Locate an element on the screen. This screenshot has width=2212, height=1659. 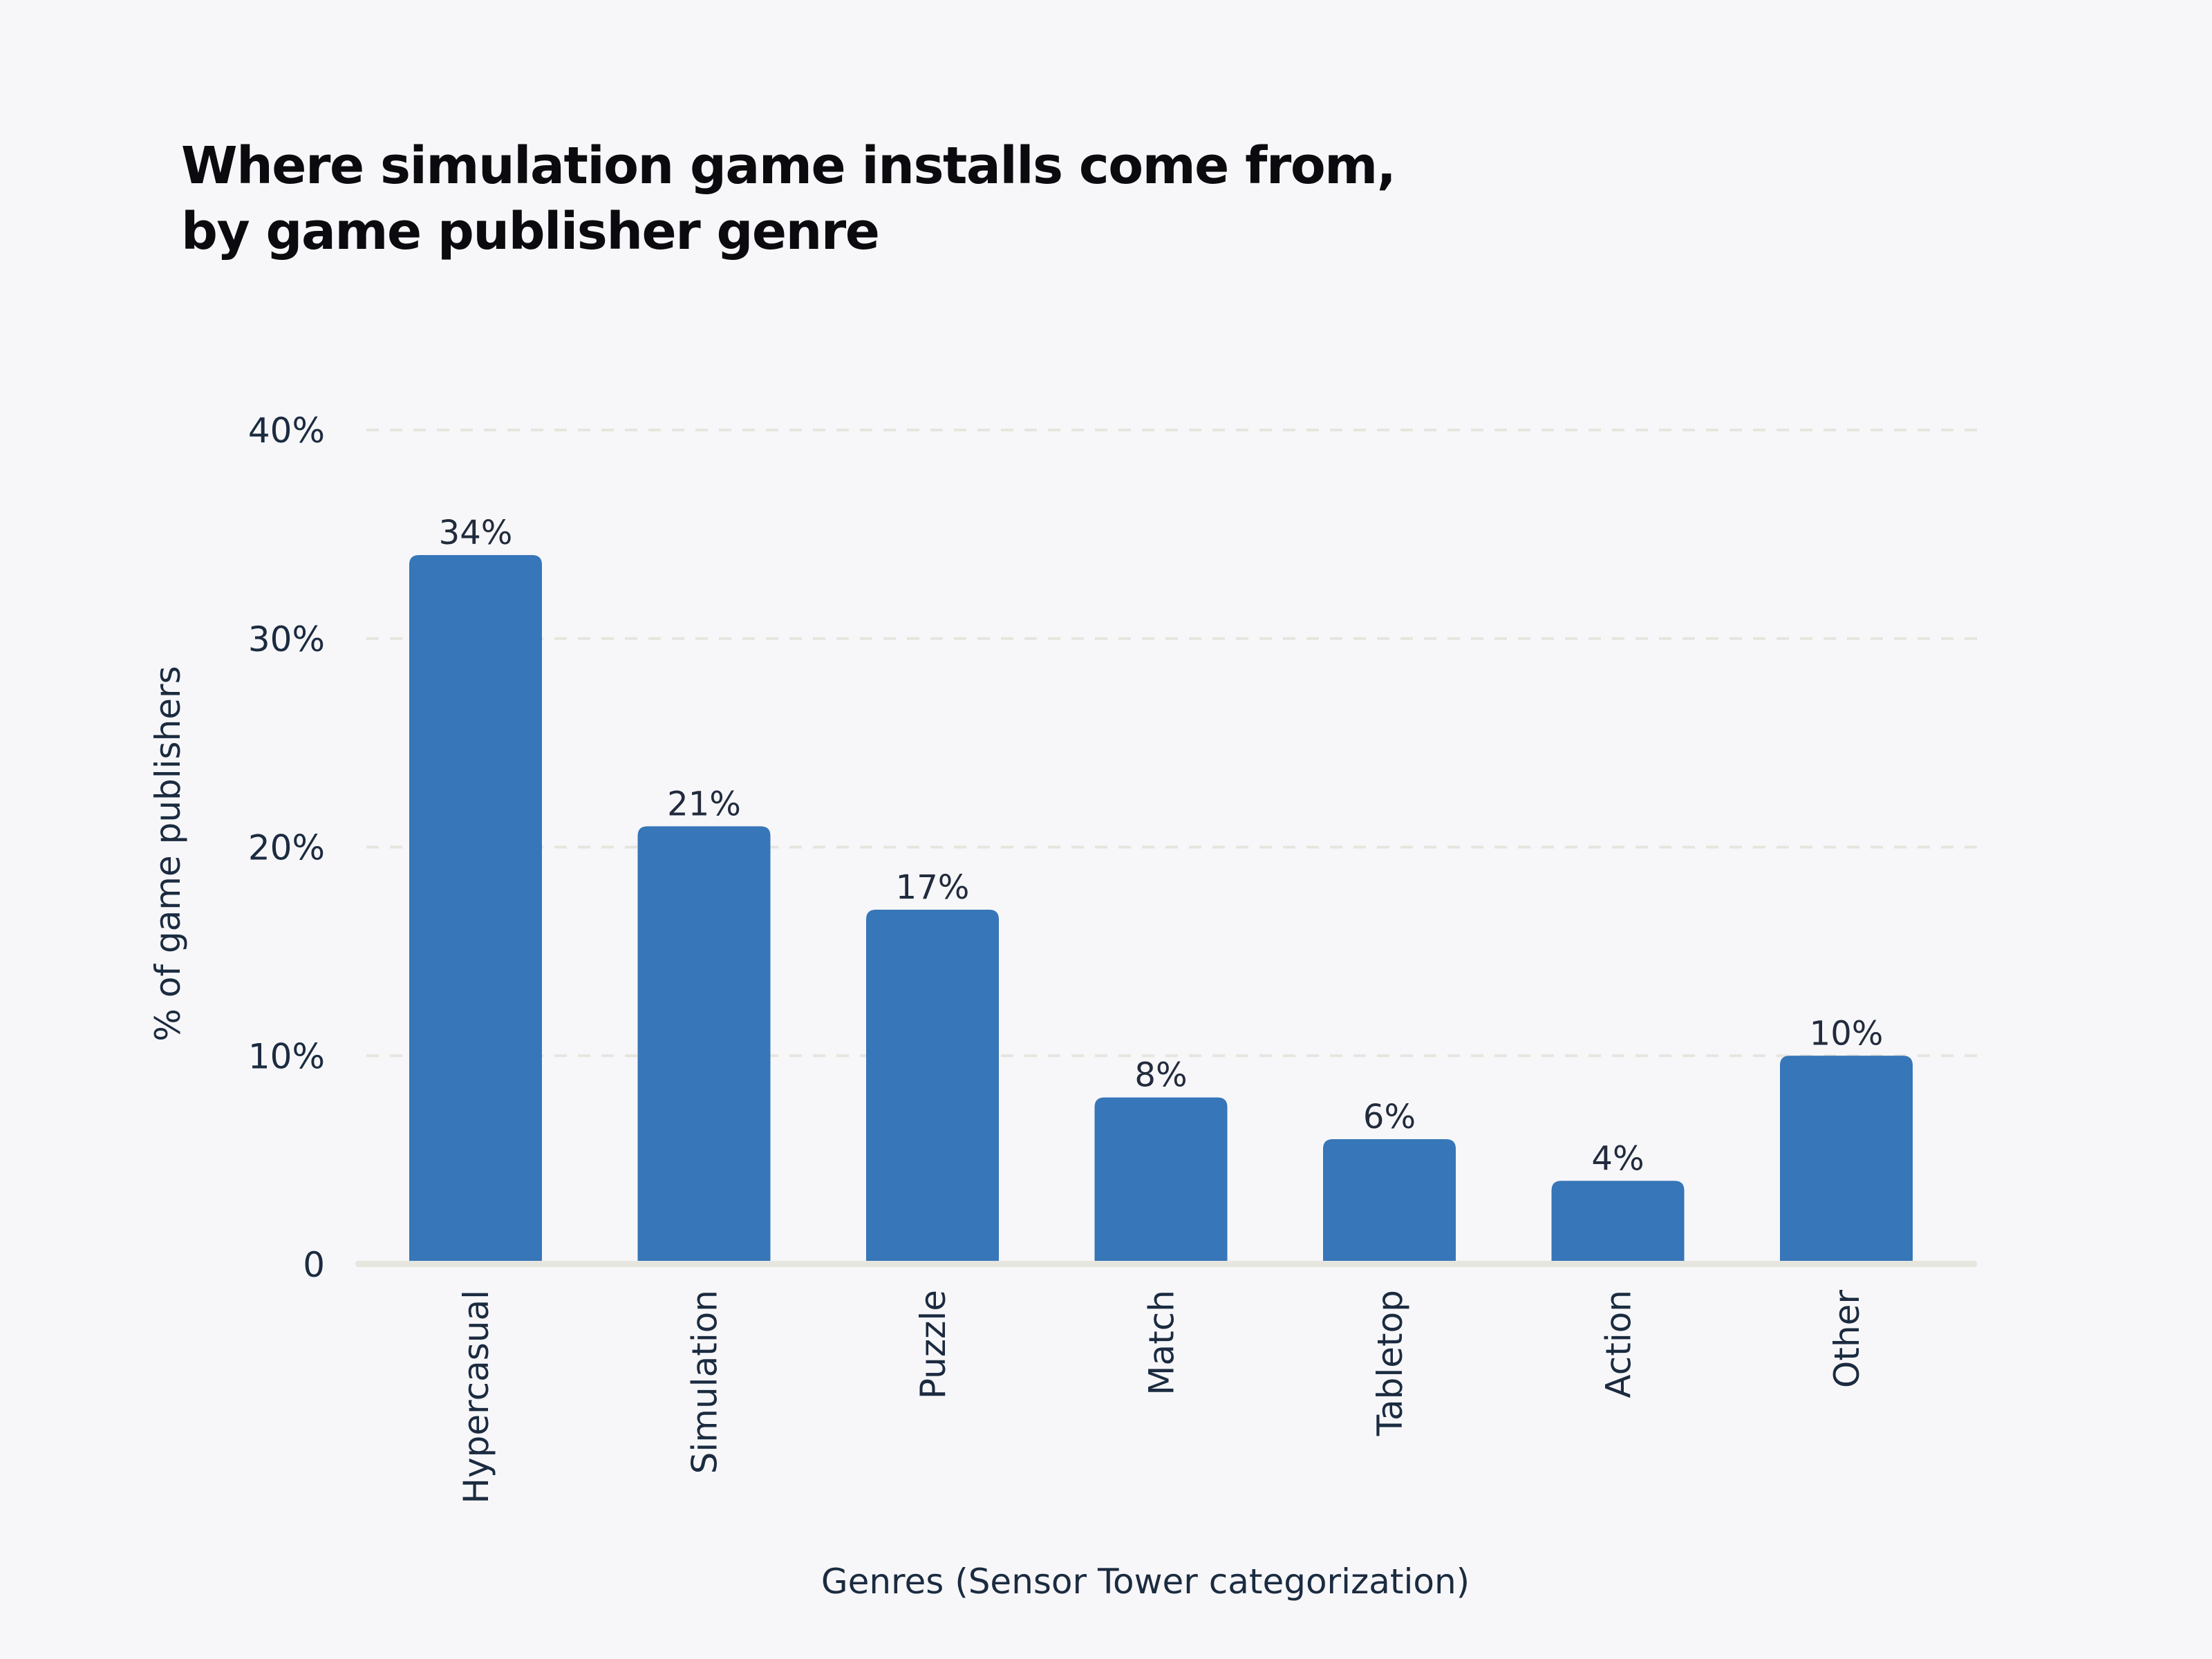
y-tick-label: 10% is located at coordinates (286, 1056).